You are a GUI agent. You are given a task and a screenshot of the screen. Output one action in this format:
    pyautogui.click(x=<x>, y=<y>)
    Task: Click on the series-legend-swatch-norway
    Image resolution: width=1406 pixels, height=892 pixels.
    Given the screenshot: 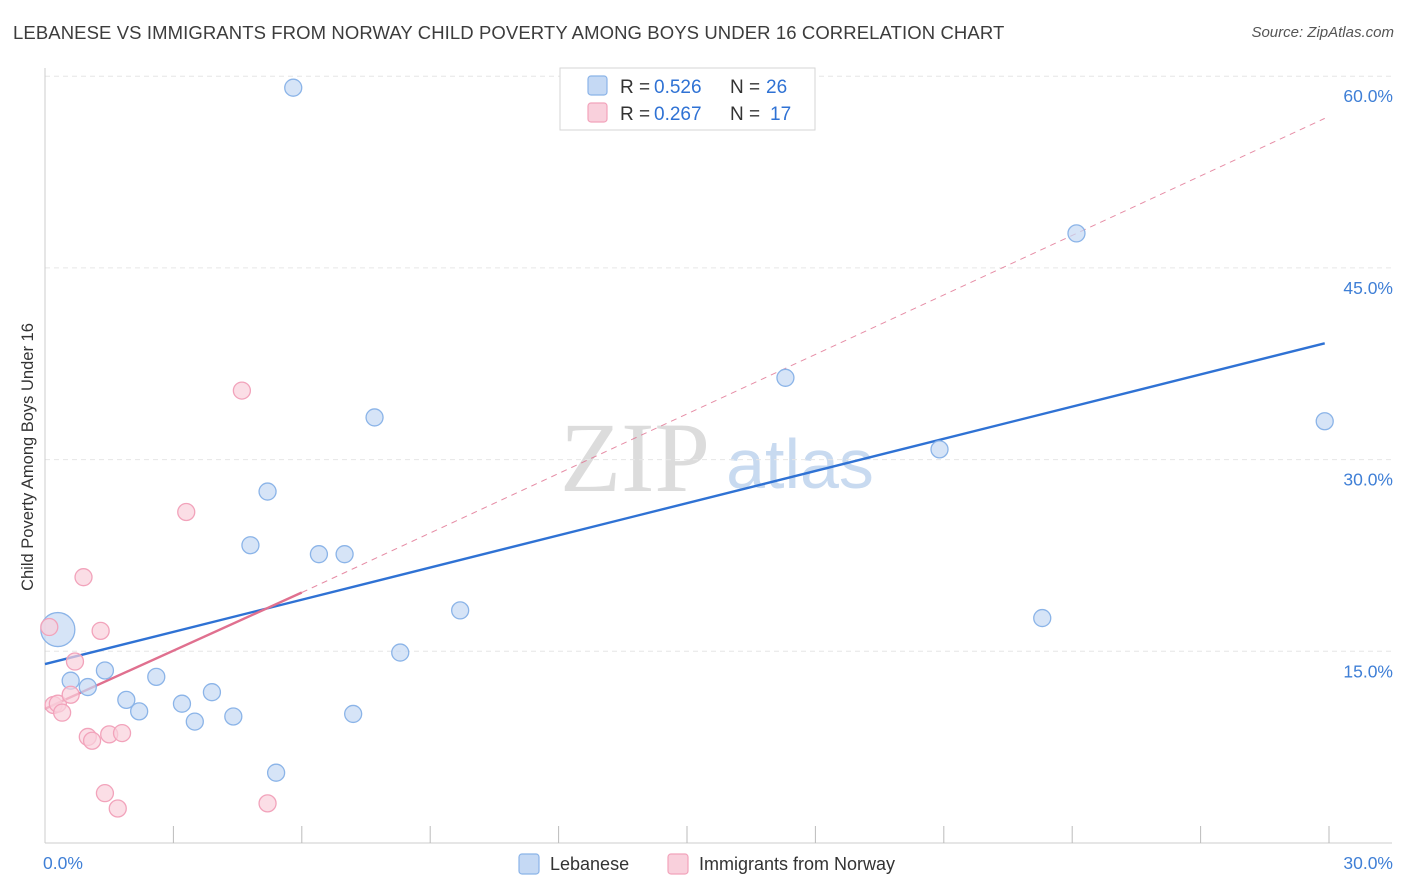 What is the action you would take?
    pyautogui.click(x=678, y=864)
    